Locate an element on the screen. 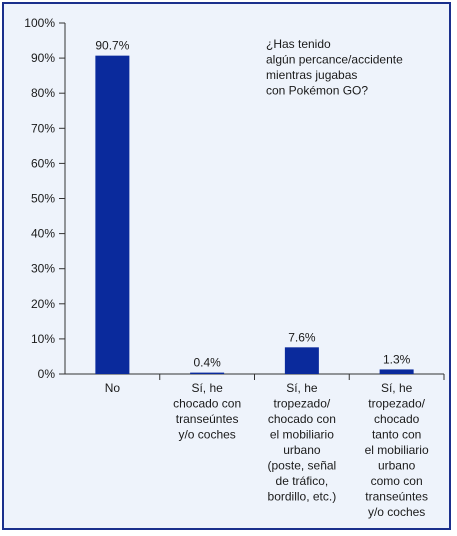  y-tick-label: 70% is located at coordinates (43, 128).